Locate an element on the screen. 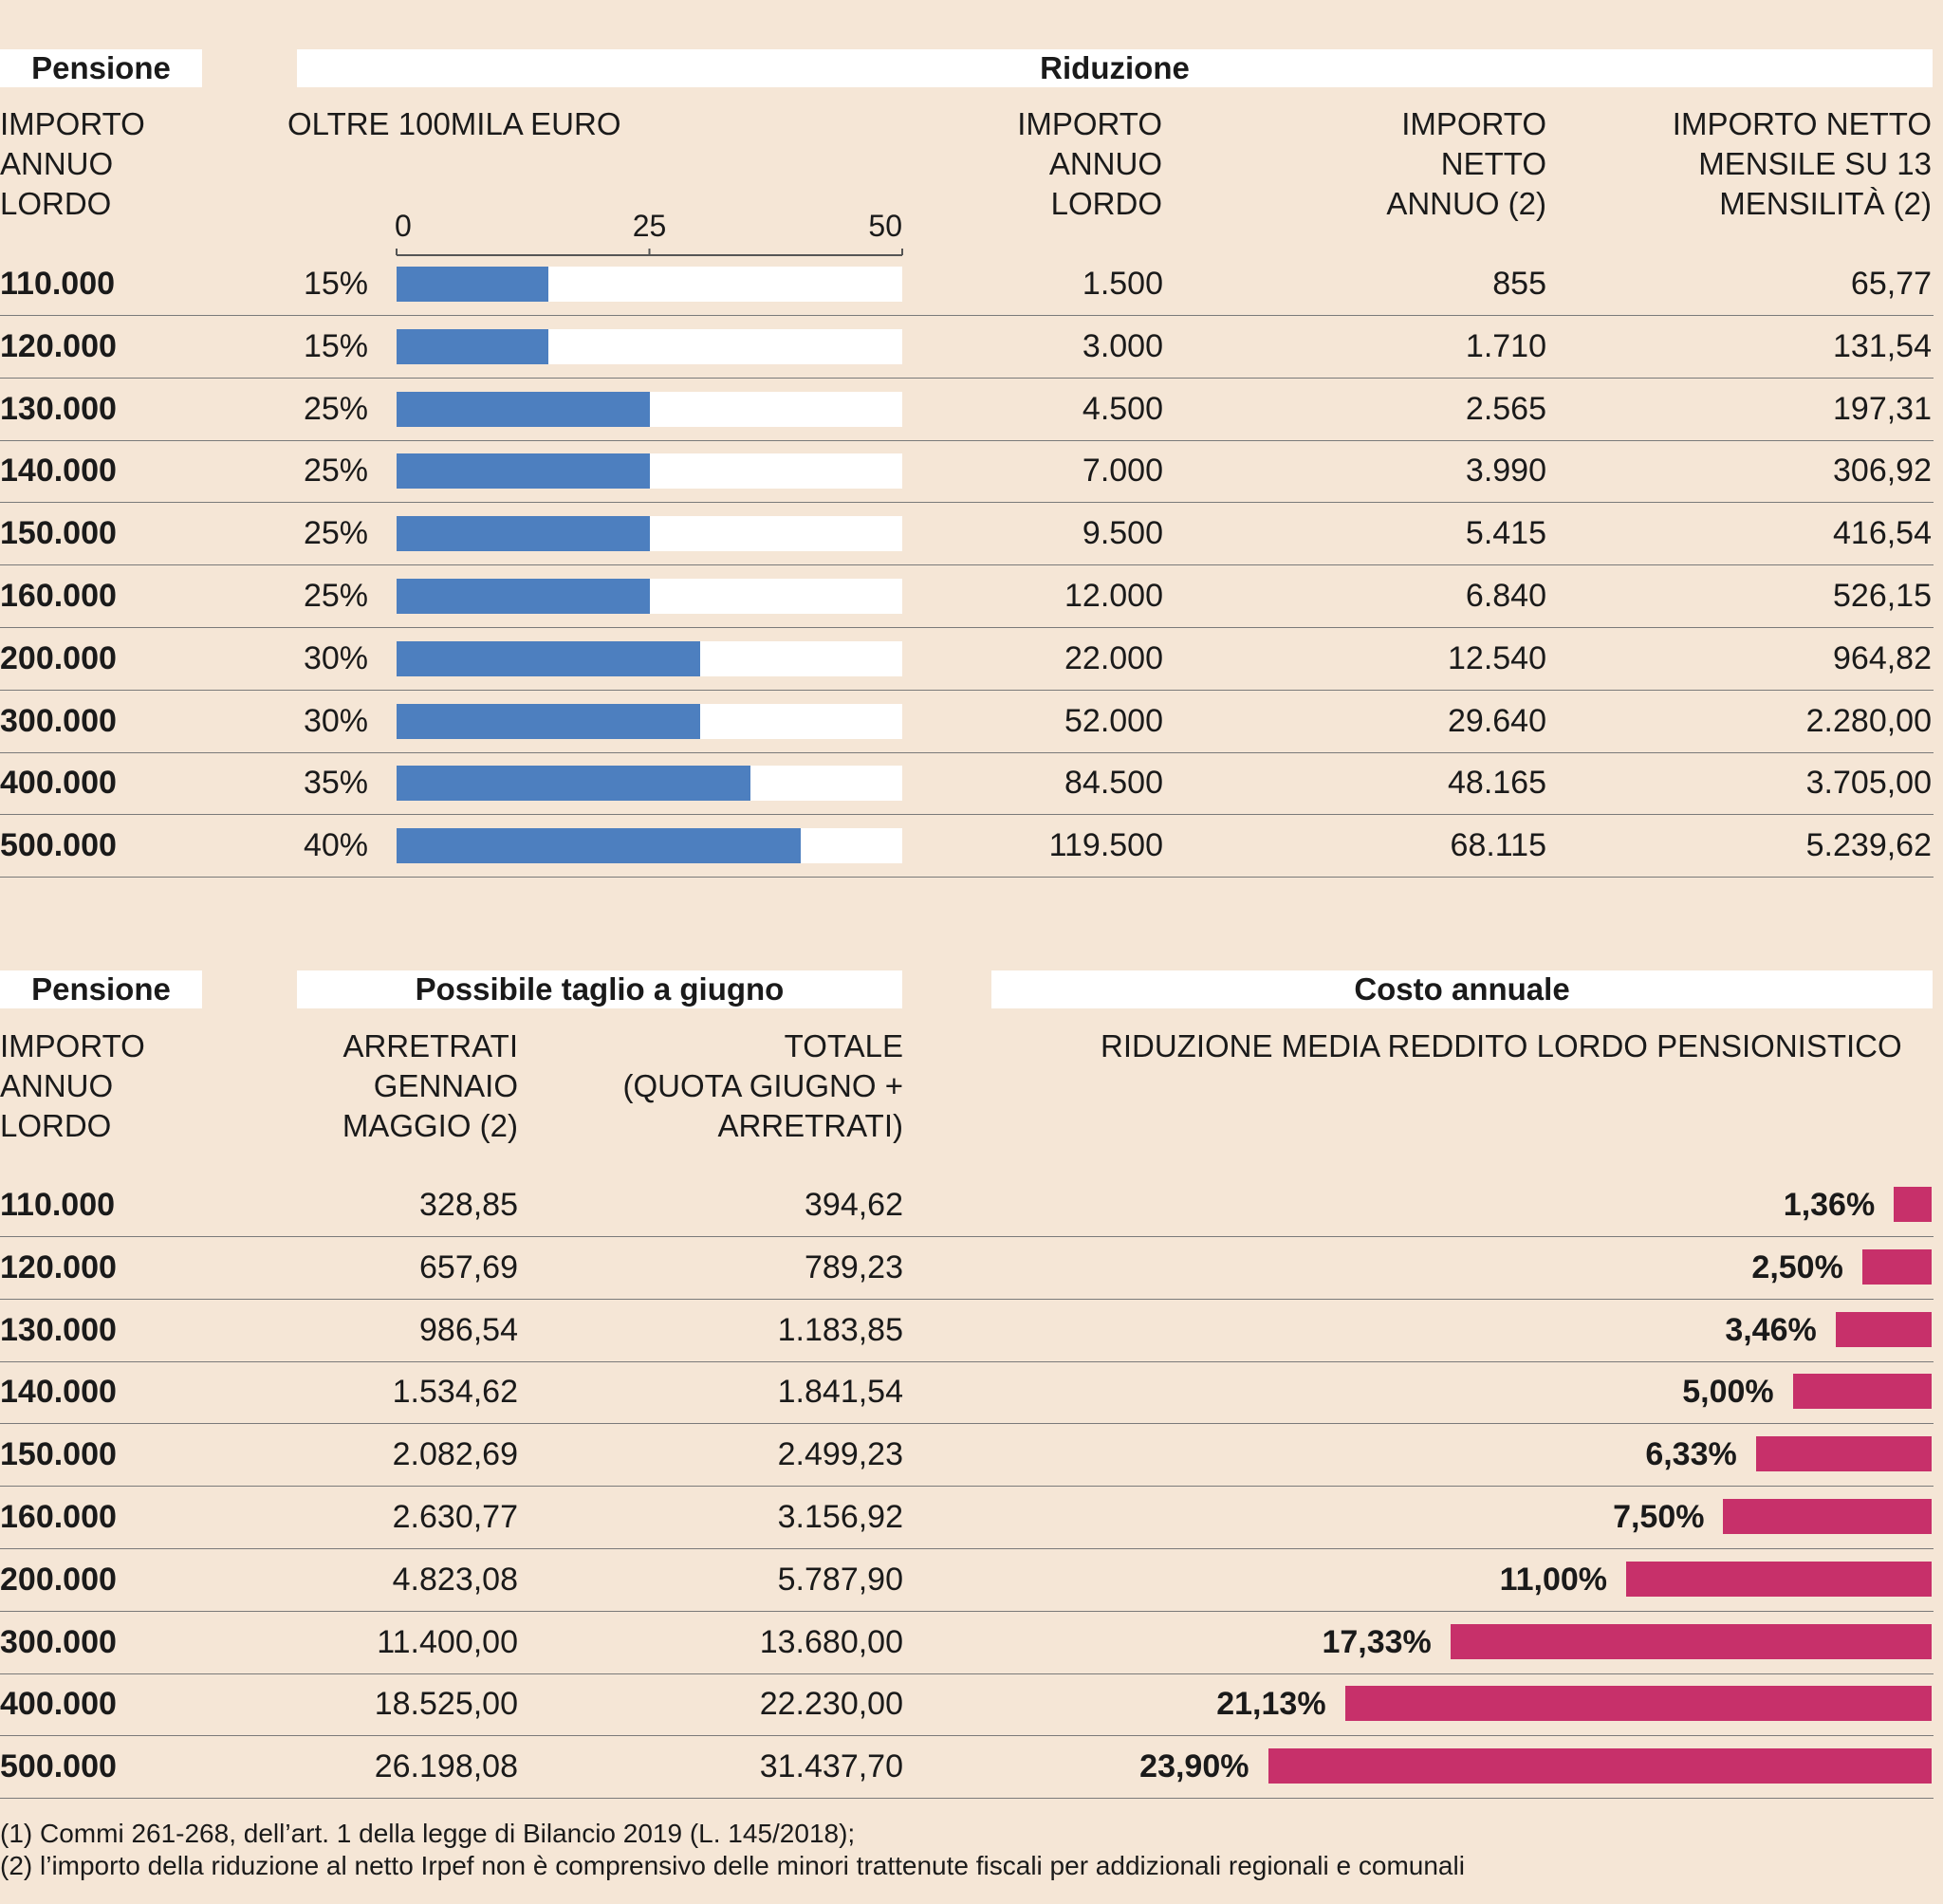 This screenshot has height=1904, width=1943. rid-lordo-cell: 52.000 is located at coordinates (1114, 720).